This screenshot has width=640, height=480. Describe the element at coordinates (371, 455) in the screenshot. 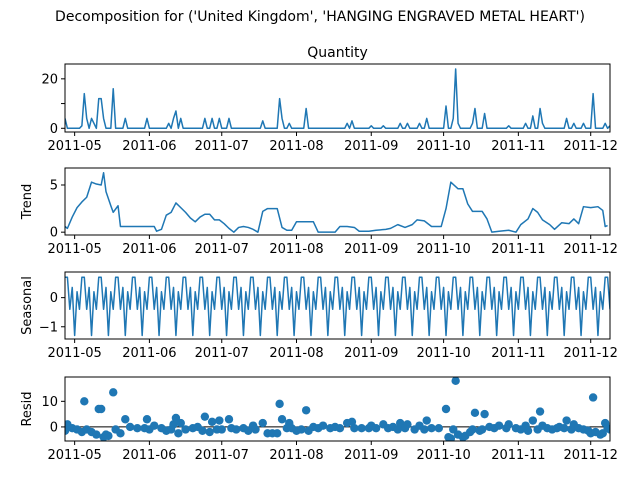

I see `resid-xtick-label-4: 2011-09` at that location.